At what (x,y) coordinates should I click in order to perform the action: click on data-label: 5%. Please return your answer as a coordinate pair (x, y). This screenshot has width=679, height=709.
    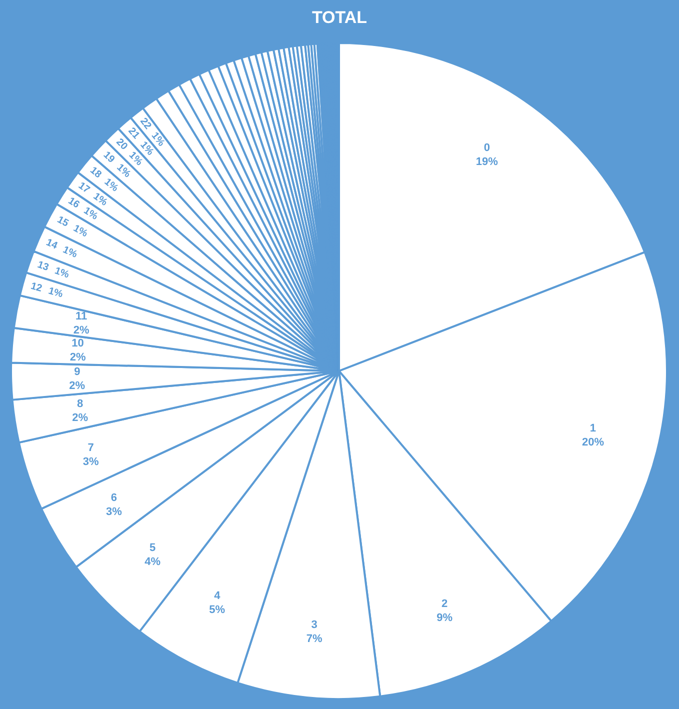
    Looking at the image, I should click on (217, 610).